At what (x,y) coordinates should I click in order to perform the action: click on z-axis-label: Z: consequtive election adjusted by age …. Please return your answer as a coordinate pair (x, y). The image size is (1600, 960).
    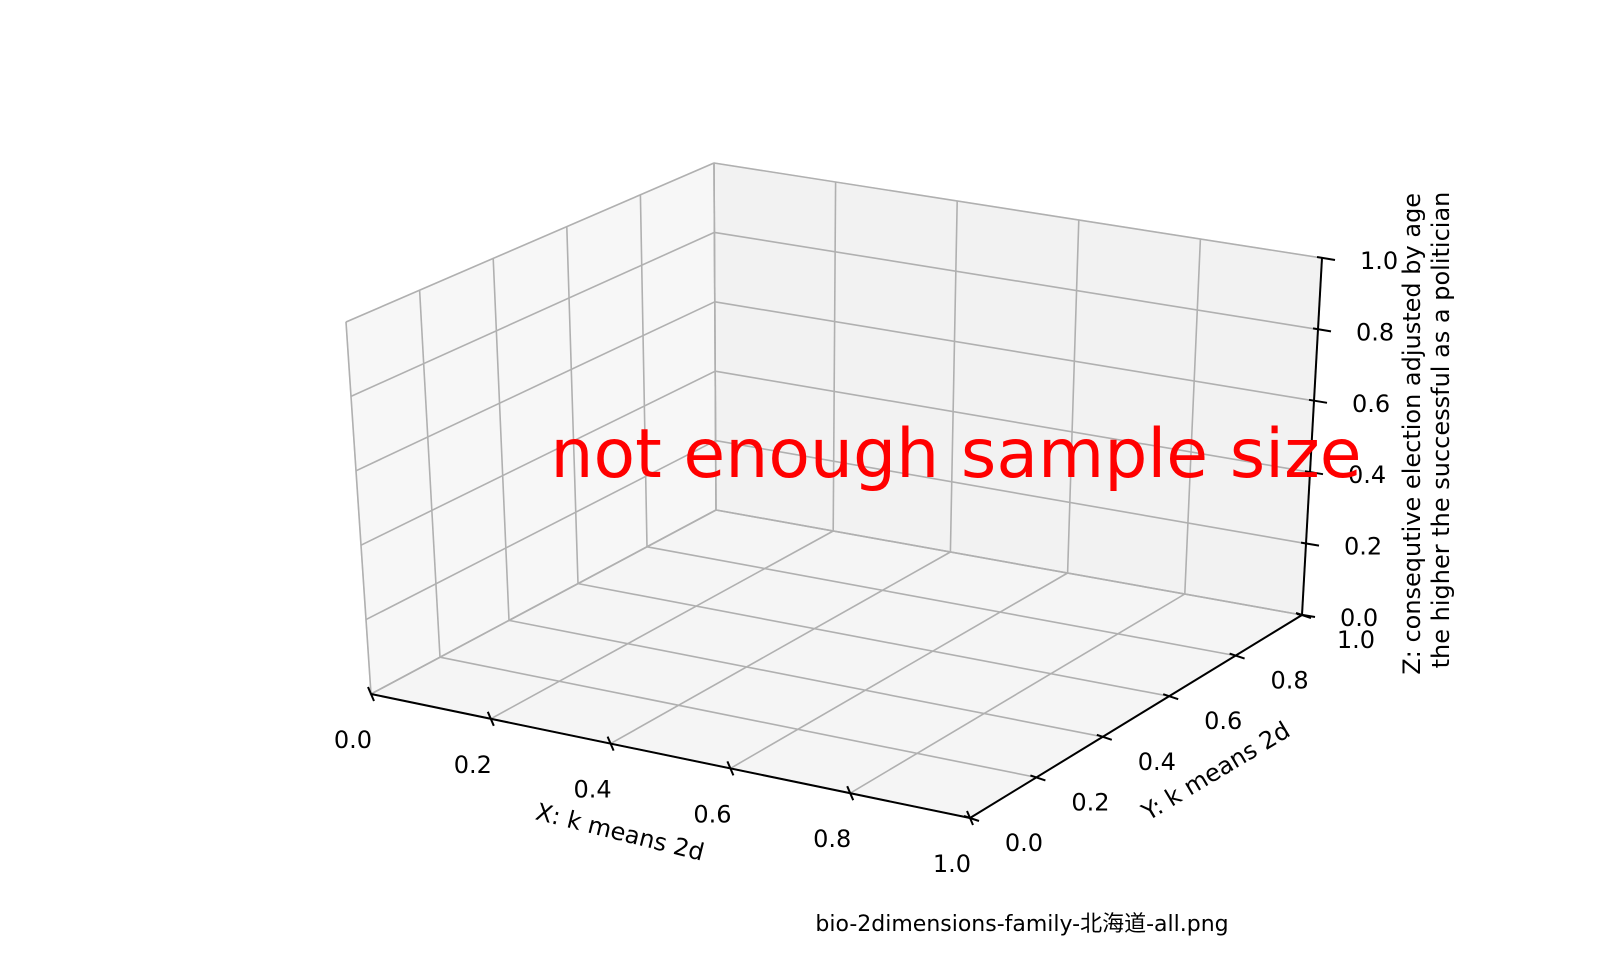
    Looking at the image, I should click on (1426, 429).